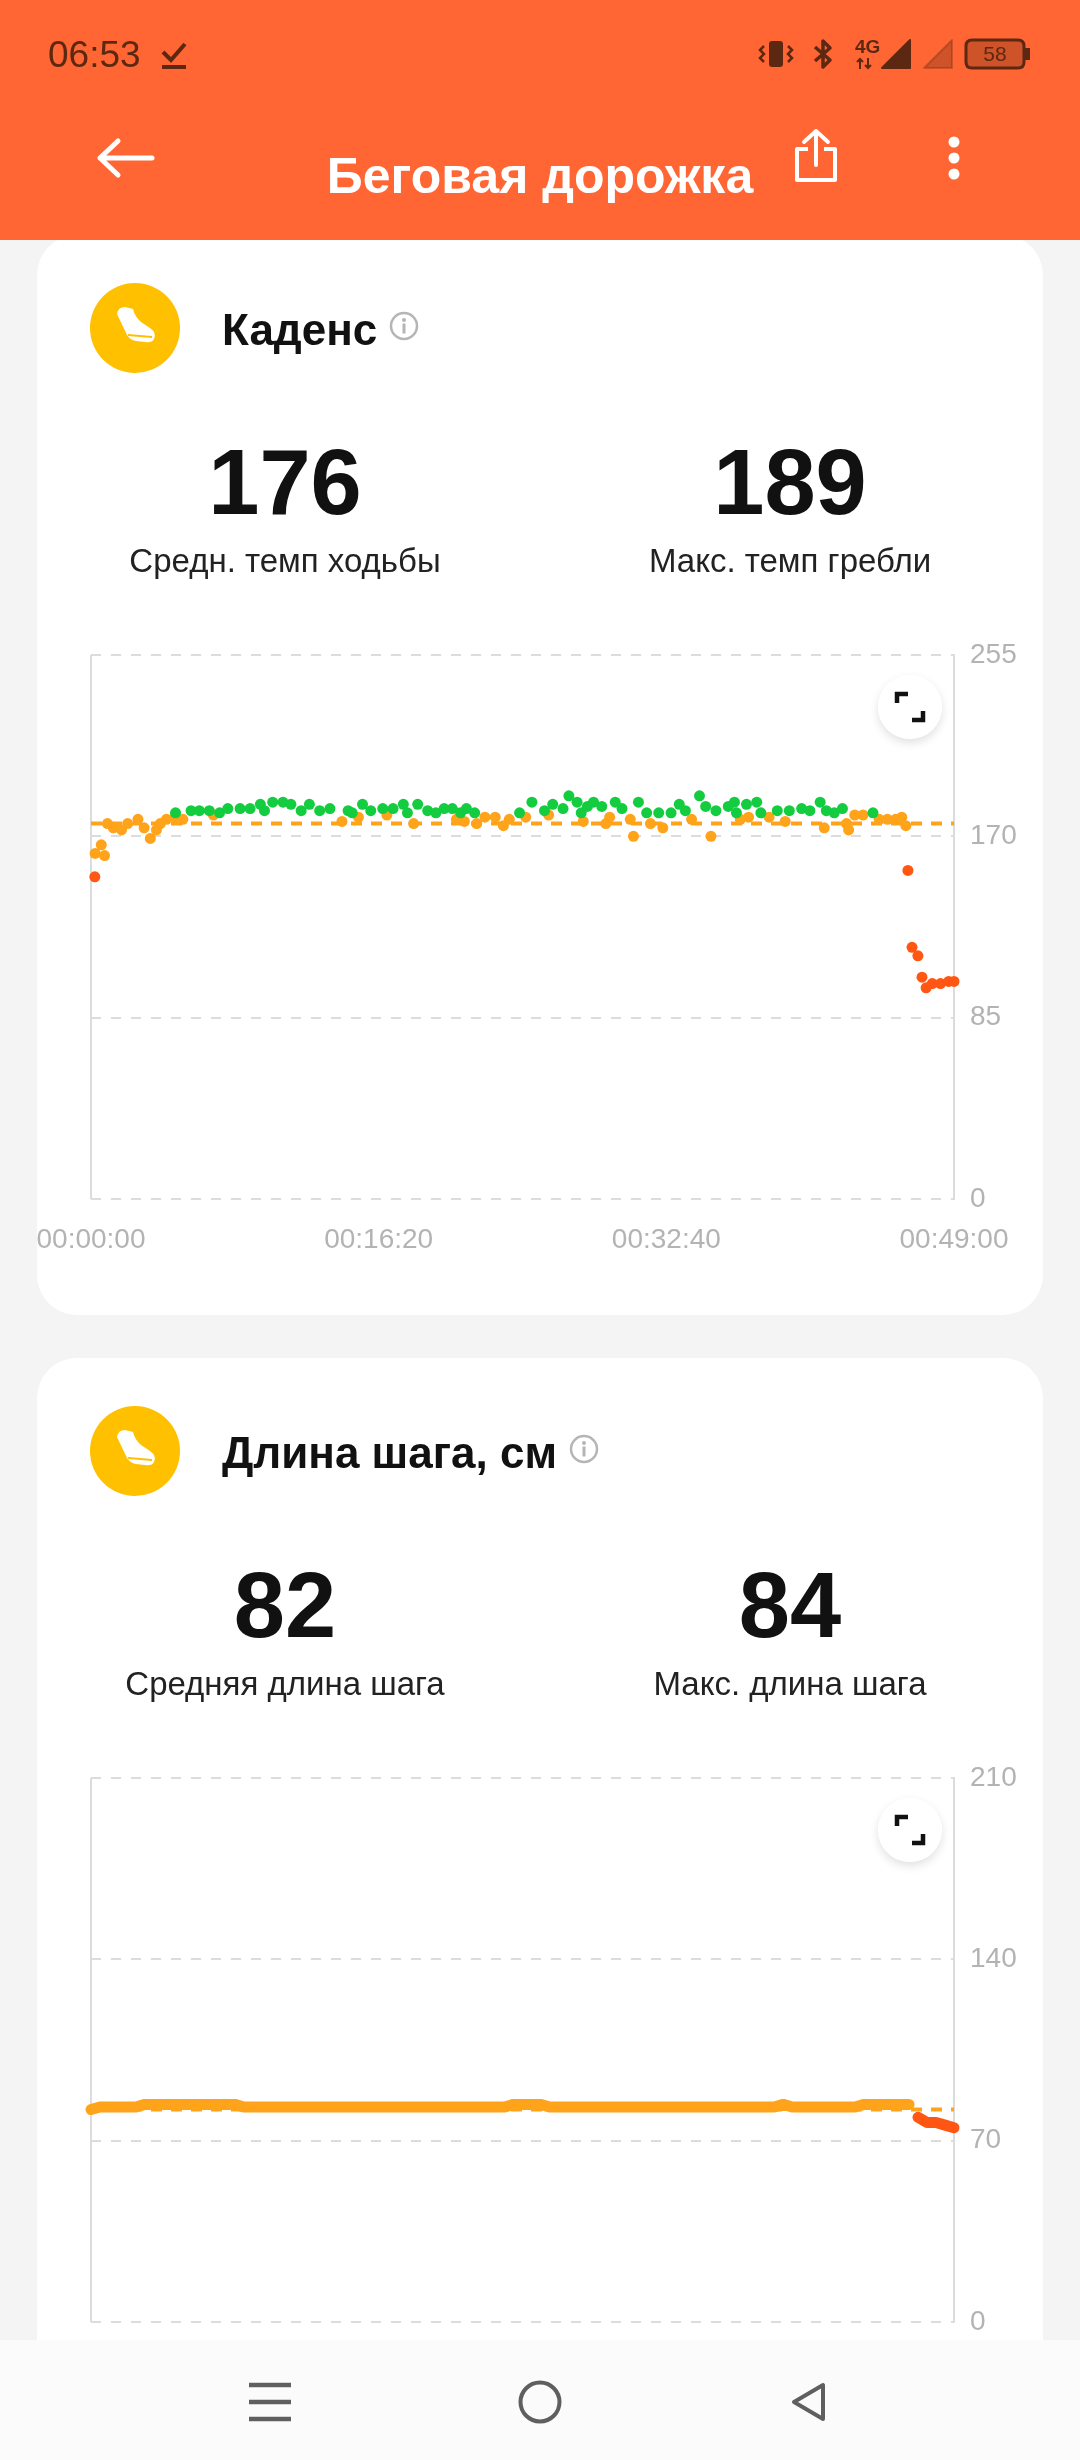 The image size is (1080, 2460). What do you see at coordinates (868, 47) in the screenshot?
I see `text: 4G` at bounding box center [868, 47].